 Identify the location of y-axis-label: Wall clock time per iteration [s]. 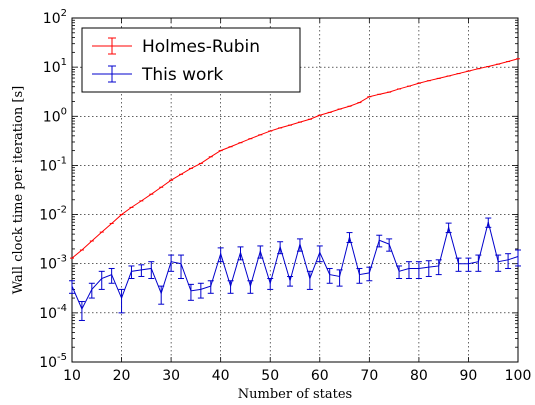
(18, 190).